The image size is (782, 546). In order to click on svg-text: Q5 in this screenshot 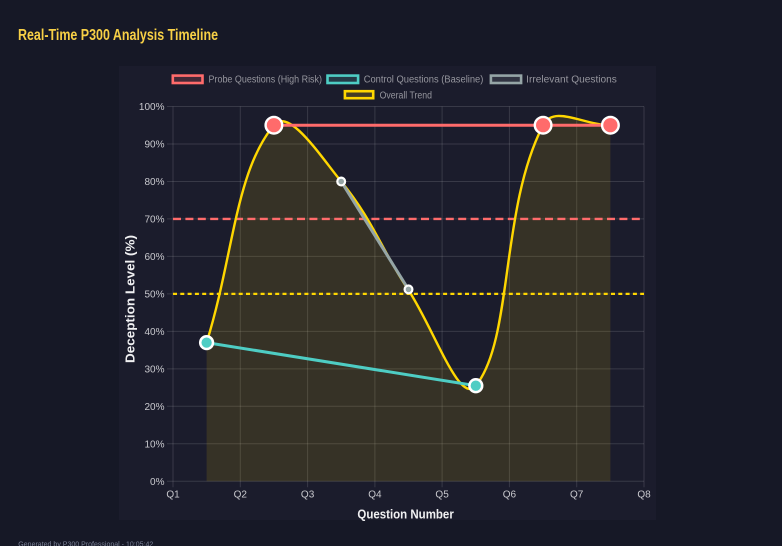, I will do `click(442, 495)`.